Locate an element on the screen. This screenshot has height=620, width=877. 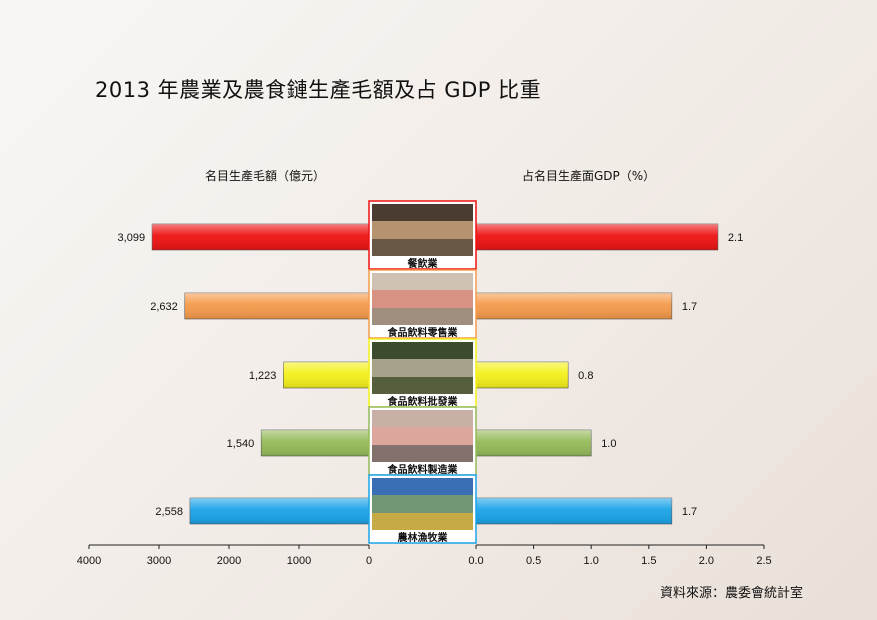
right-axis: 0.0 0.5 1.0 1.5 2.0 2.5 is located at coordinates (620, 555).